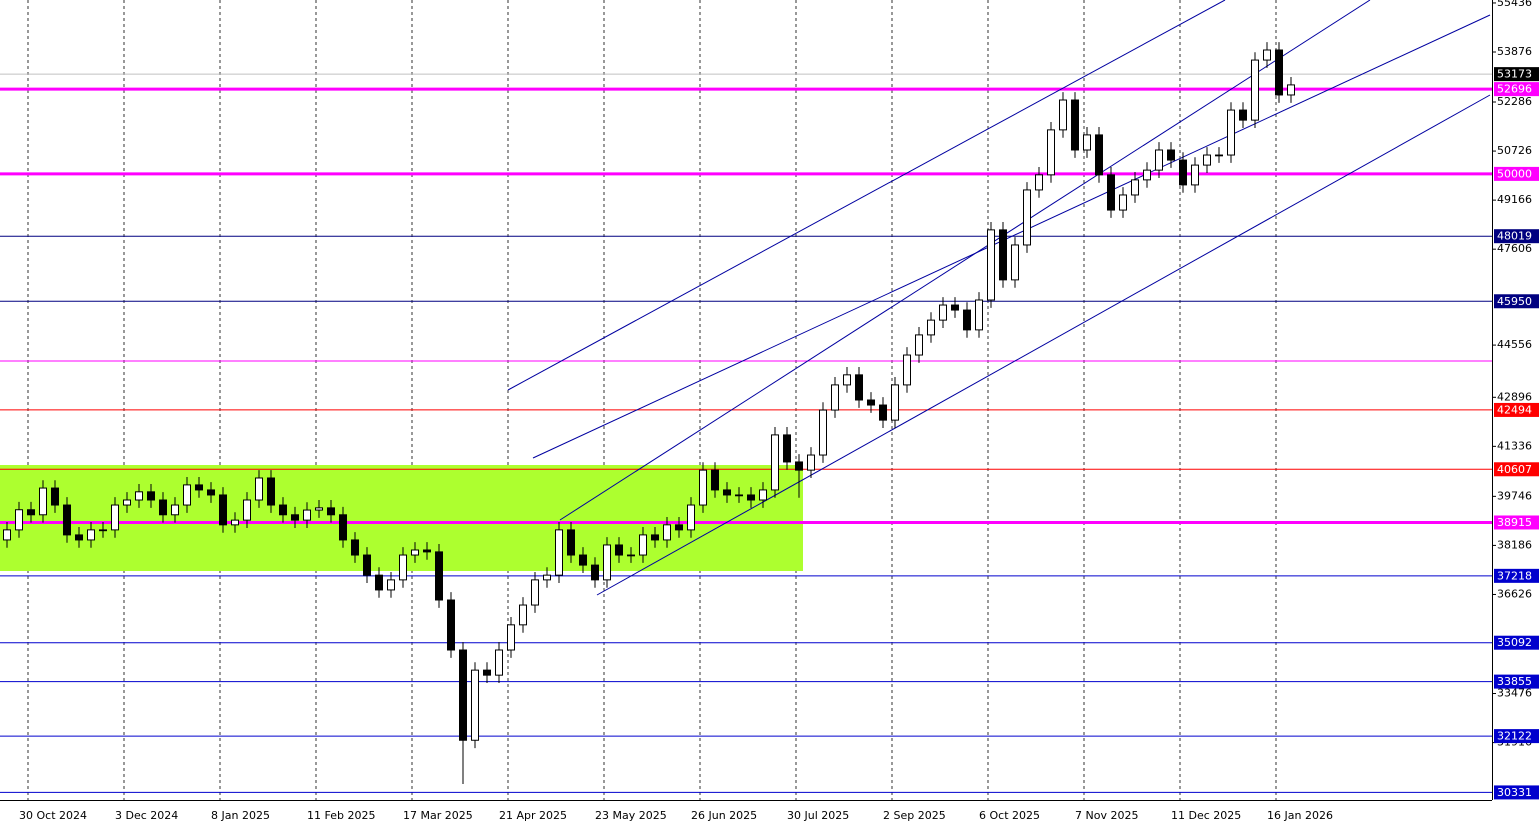 This screenshot has width=1540, height=825. I want to click on y-tick-label: 47606, so click(1514, 248).